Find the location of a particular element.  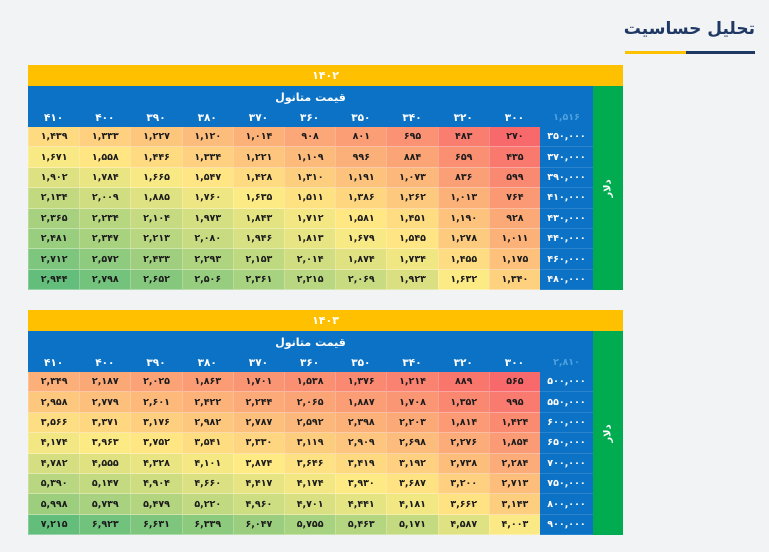

heatmap-cell: ۱,۷۰۸ is located at coordinates (412, 402).